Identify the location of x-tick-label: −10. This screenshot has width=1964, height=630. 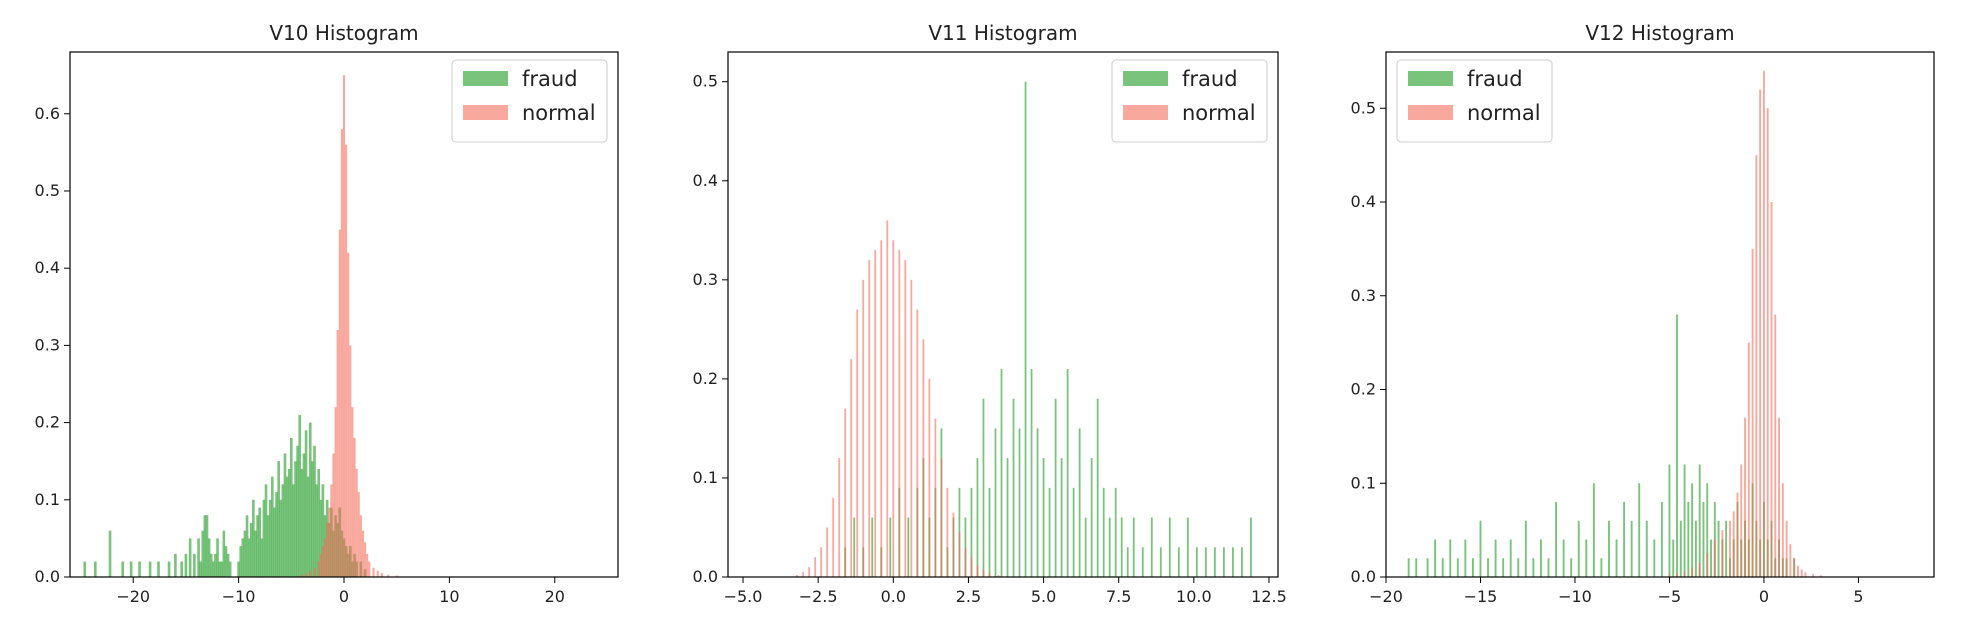
(1575, 596).